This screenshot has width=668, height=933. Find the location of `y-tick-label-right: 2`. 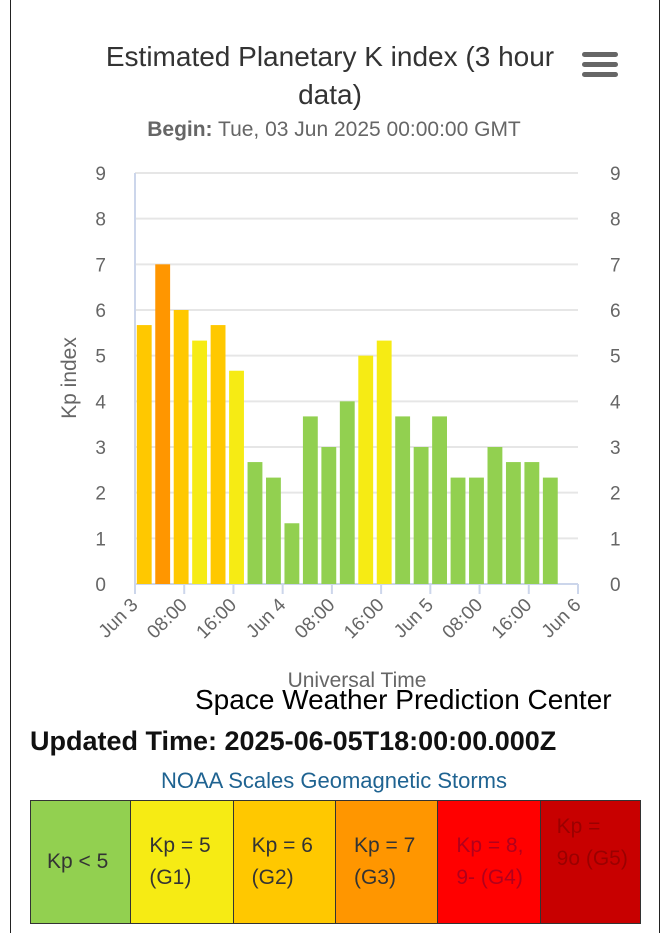

y-tick-label-right: 2 is located at coordinates (615, 494).